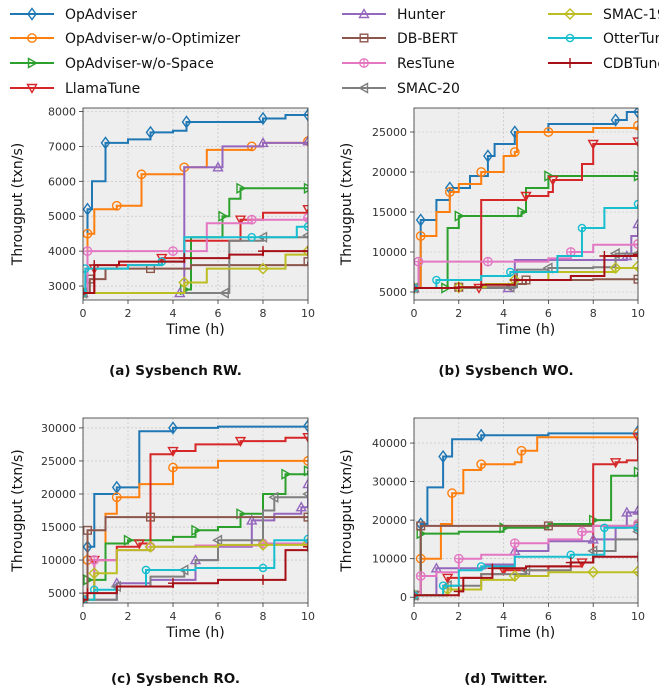  I want to click on legend-item-ottertune: OtterTune, so click(603, 39).